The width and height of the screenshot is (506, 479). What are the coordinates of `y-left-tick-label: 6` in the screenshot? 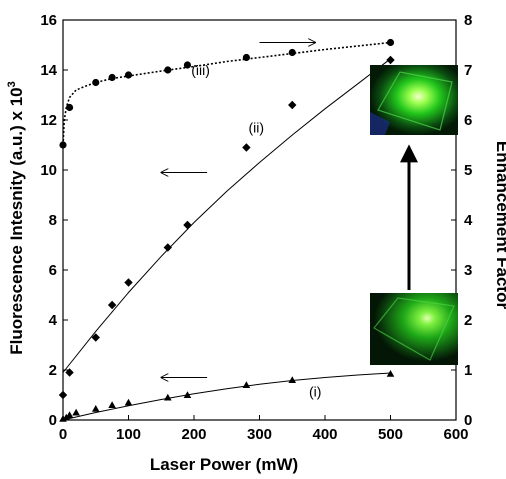 It's located at (53, 270).